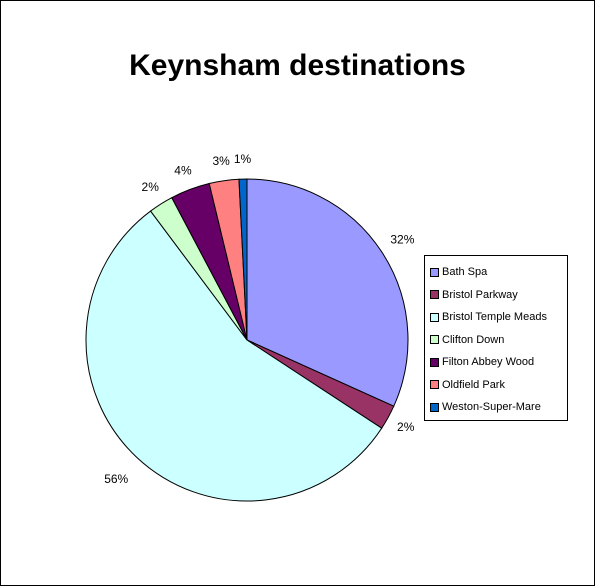 This screenshot has width=595, height=586. What do you see at coordinates (488, 362) in the screenshot?
I see `legend-label: Filton Abbey Wood` at bounding box center [488, 362].